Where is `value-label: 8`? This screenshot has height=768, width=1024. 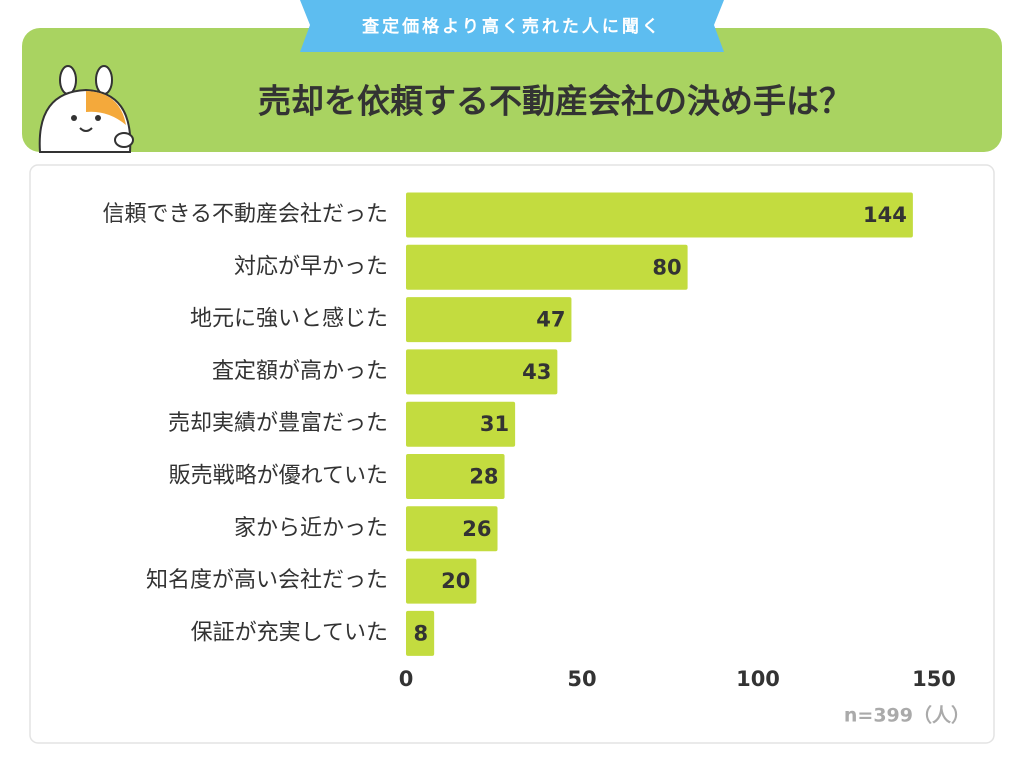
value-label: 8 is located at coordinates (421, 633).